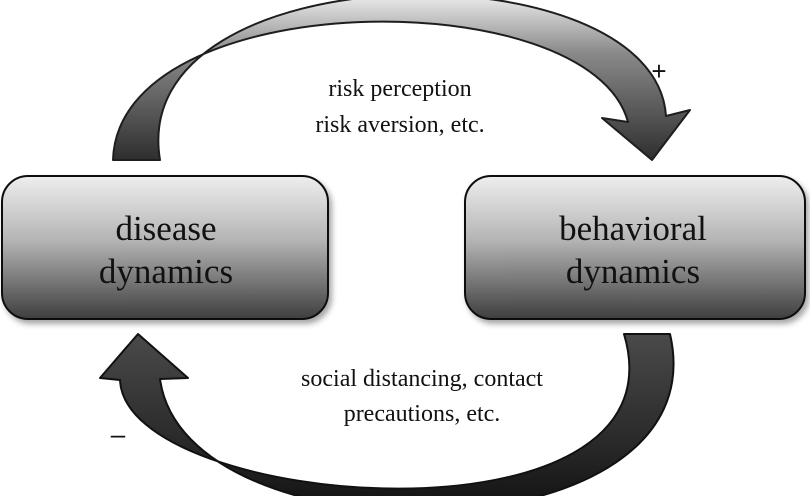 The height and width of the screenshot is (496, 810). I want to click on positive-sign: +, so click(658, 71).